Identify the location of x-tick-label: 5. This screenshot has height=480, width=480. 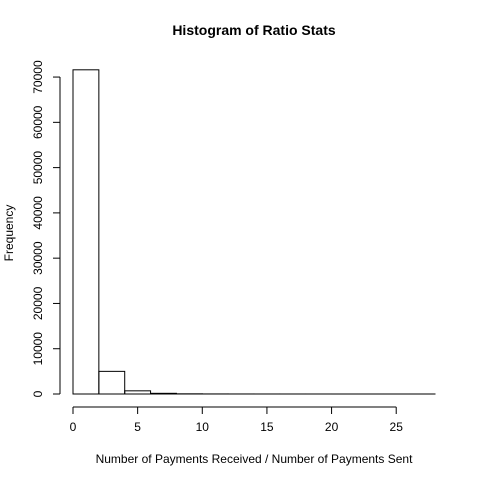
(137, 427).